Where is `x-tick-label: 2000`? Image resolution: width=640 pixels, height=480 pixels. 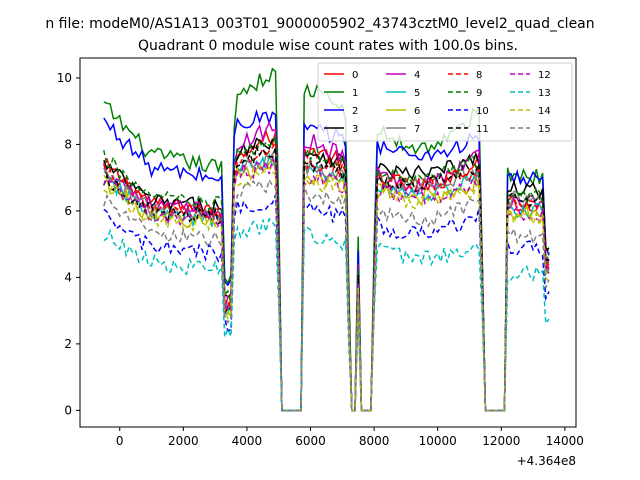 x-tick-label: 2000 is located at coordinates (183, 441).